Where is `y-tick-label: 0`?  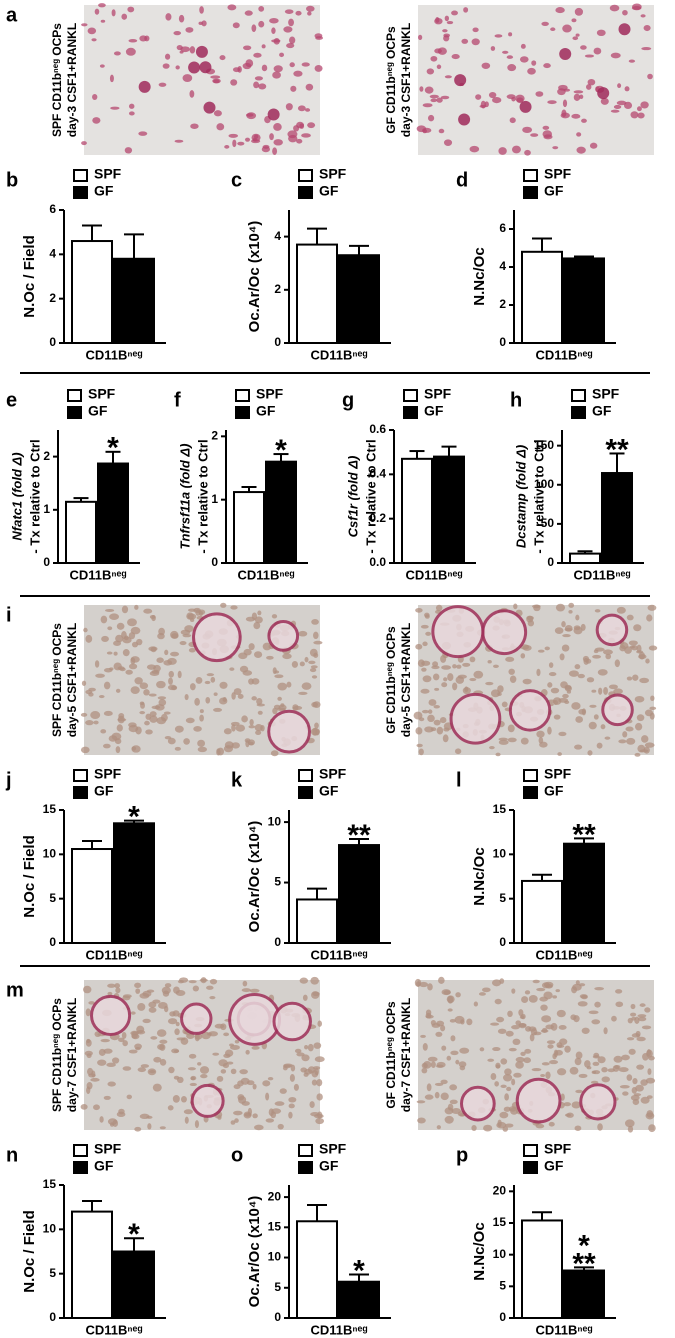
y-tick-label: 0 is located at coordinates (52, 342).